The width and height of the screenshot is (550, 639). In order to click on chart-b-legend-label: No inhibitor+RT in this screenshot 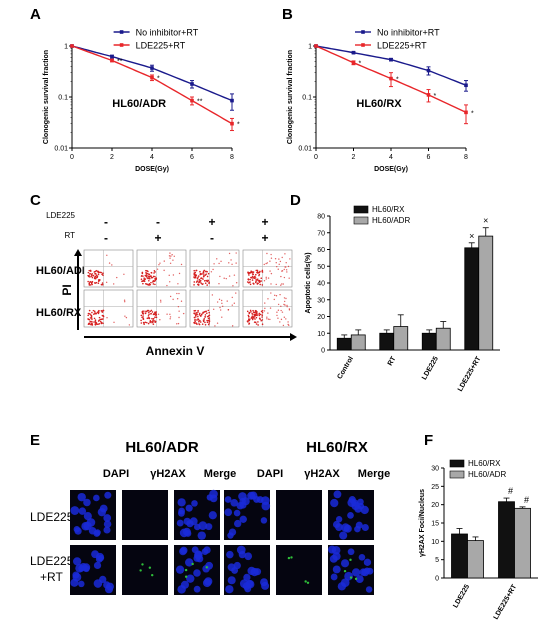, I will do `click(408, 33)`.